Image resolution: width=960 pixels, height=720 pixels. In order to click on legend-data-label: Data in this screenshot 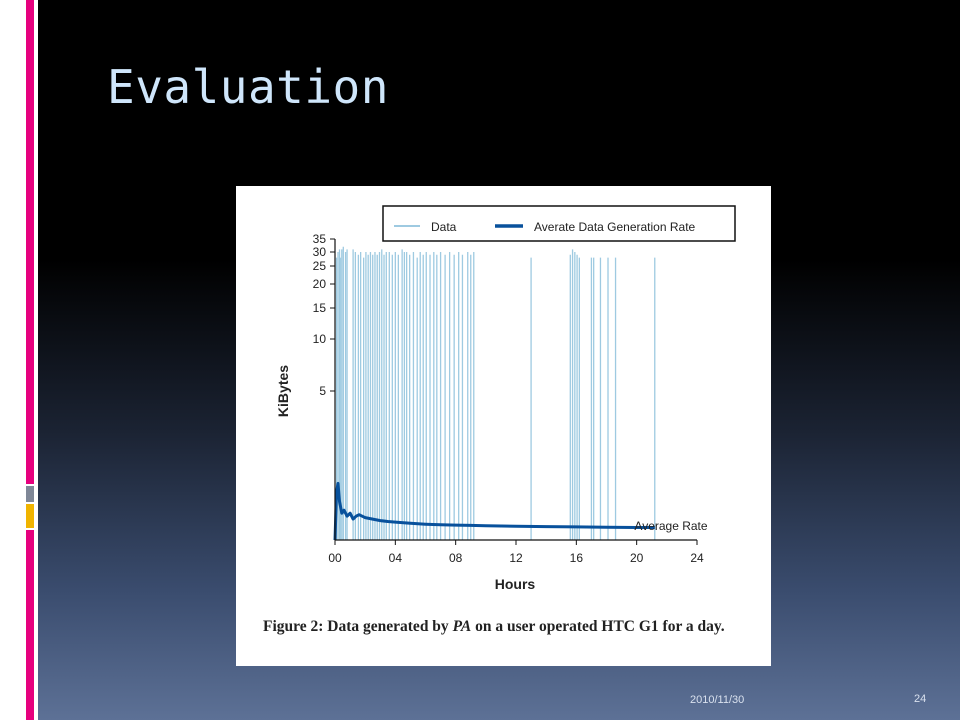, I will do `click(444, 227)`.